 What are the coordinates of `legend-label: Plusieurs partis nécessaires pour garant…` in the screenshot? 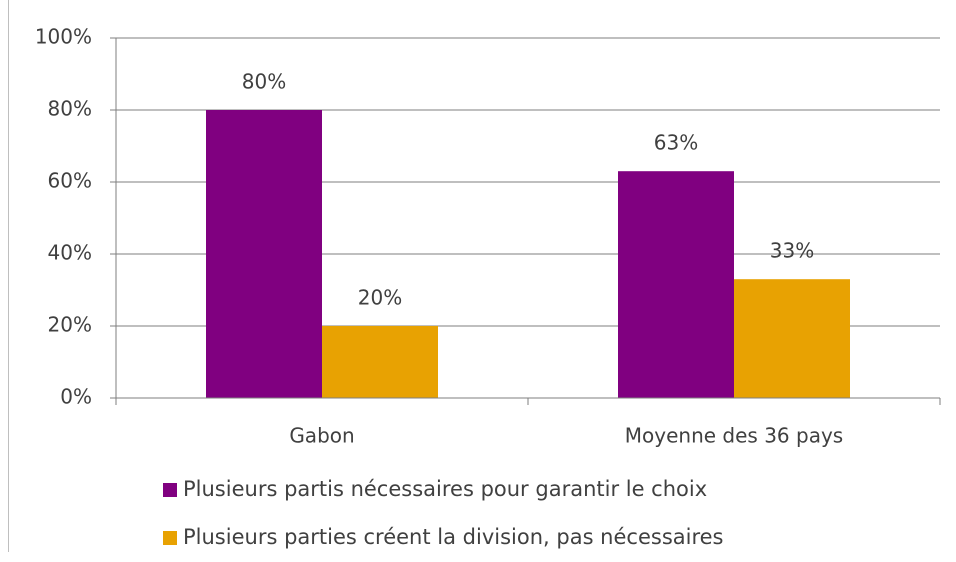 It's located at (445, 489).